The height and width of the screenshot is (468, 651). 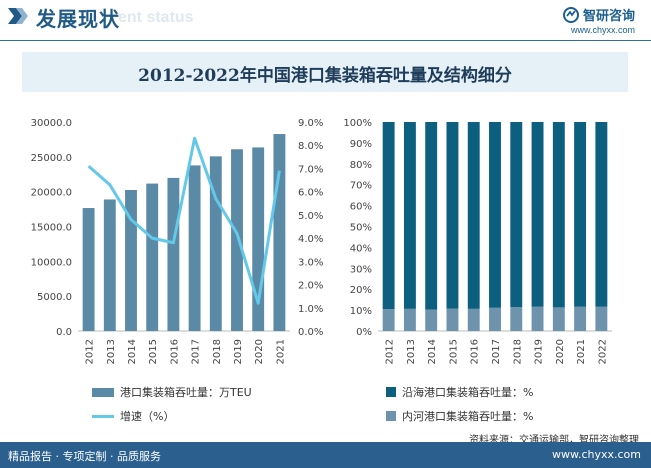 I want to click on growth-line, so click(x=184, y=220).